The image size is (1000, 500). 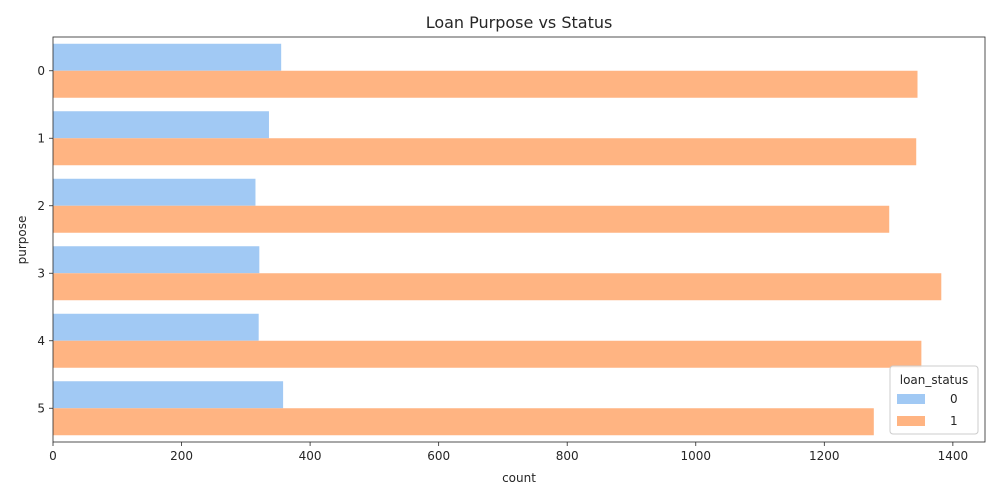 I want to click on x-tick-label: 1400, so click(x=953, y=456).